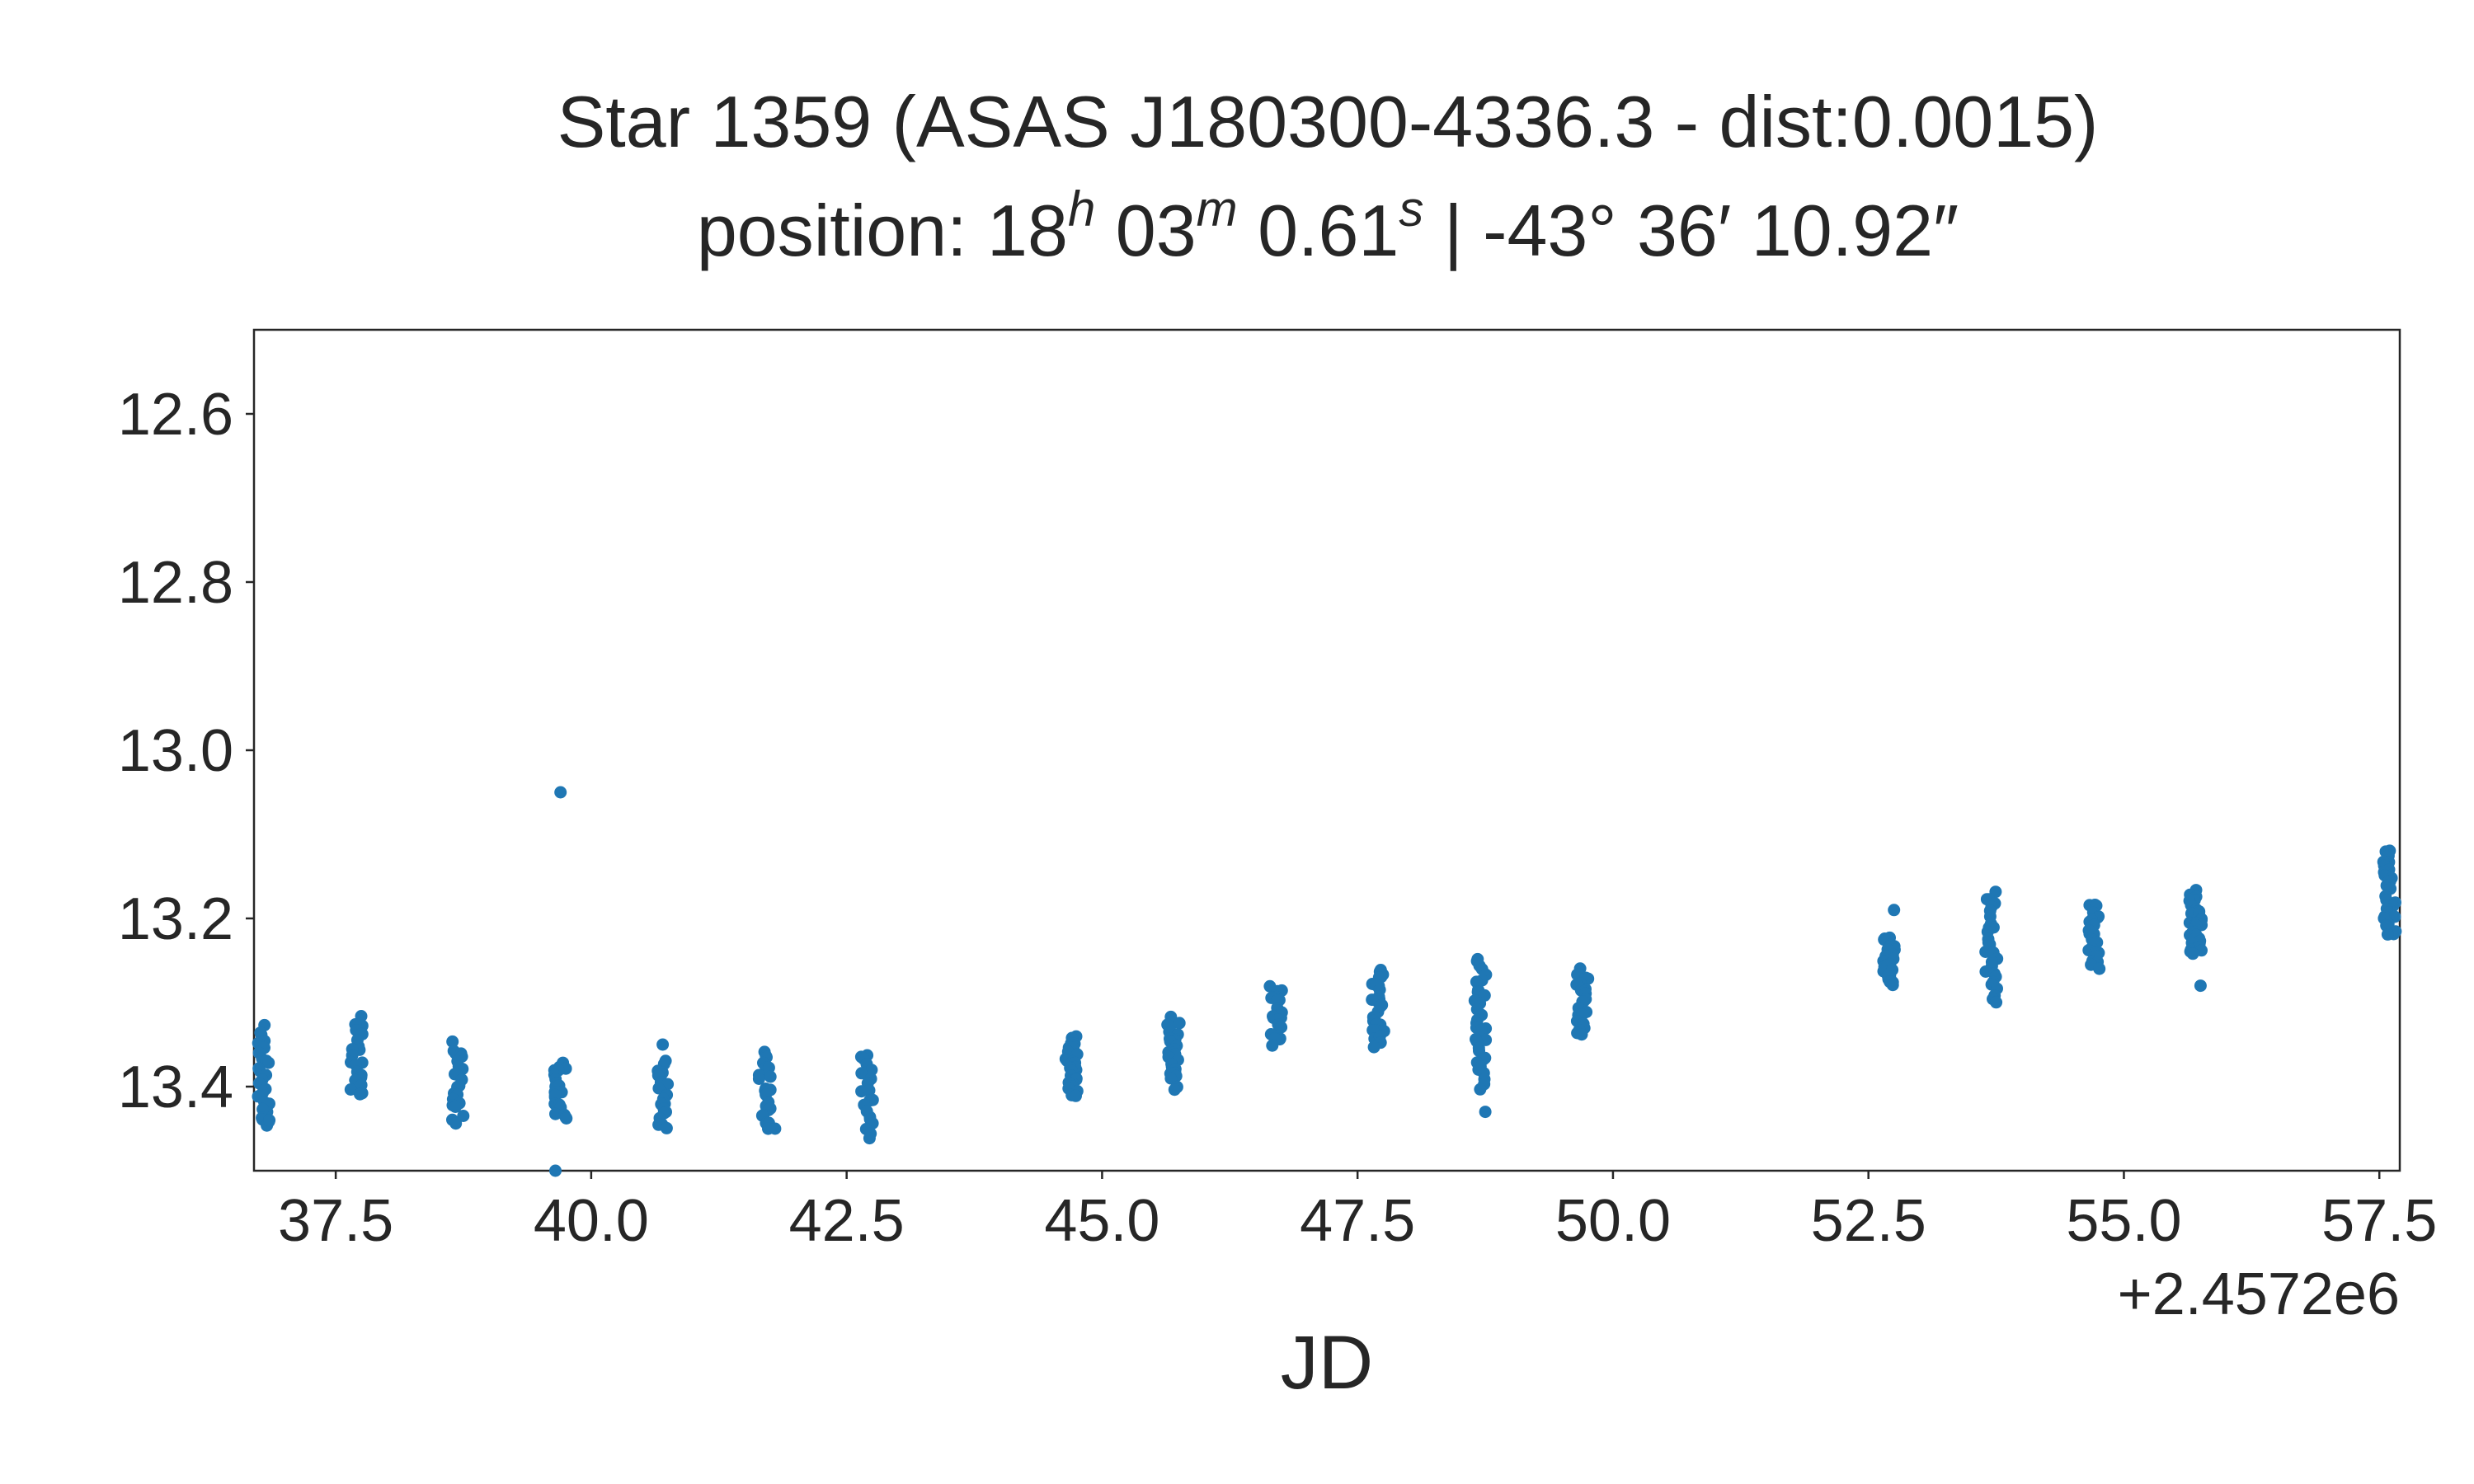 The image size is (2474, 1484). I want to click on x-tick-label: 40.0, so click(591, 1221).